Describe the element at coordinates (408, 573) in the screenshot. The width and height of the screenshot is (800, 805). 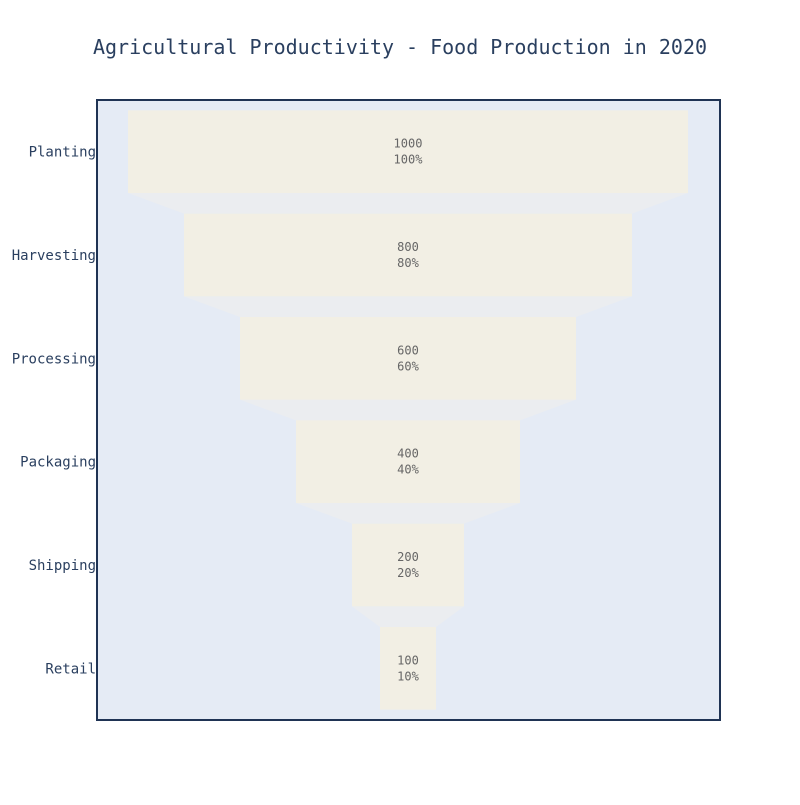
I see `funnel-percent-label: 20%` at that location.